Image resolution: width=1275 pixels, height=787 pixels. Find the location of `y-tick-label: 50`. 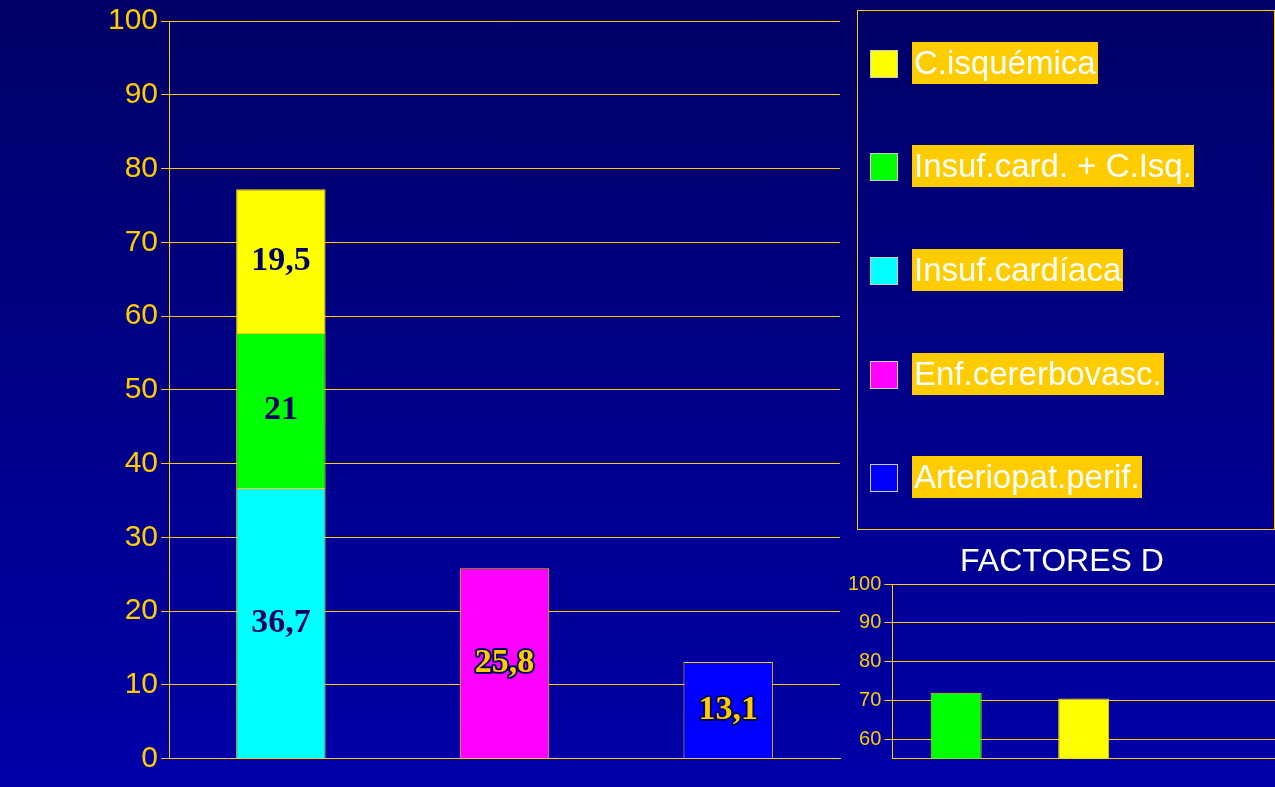

y-tick-label: 50 is located at coordinates (141, 388).